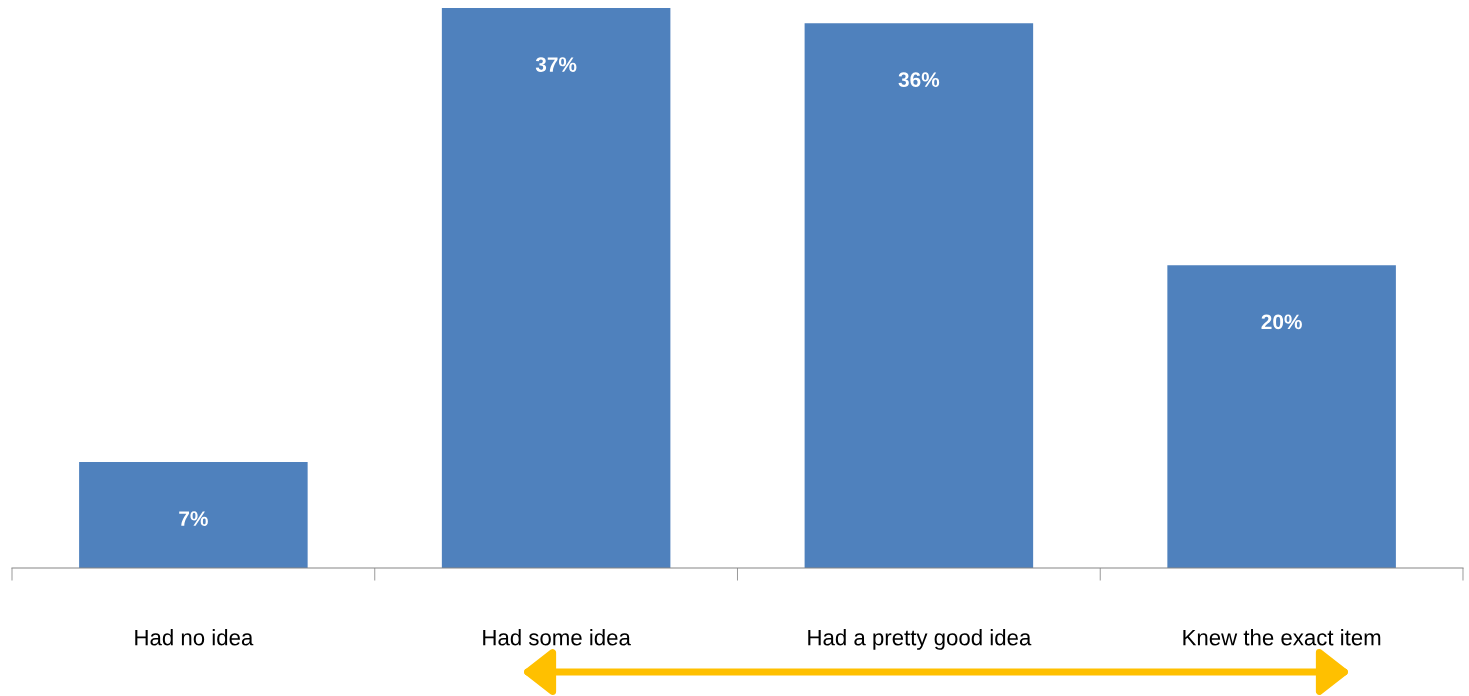  Describe the element at coordinates (920, 639) in the screenshot. I see `x-tick-label: Had a pretty good idea` at that location.